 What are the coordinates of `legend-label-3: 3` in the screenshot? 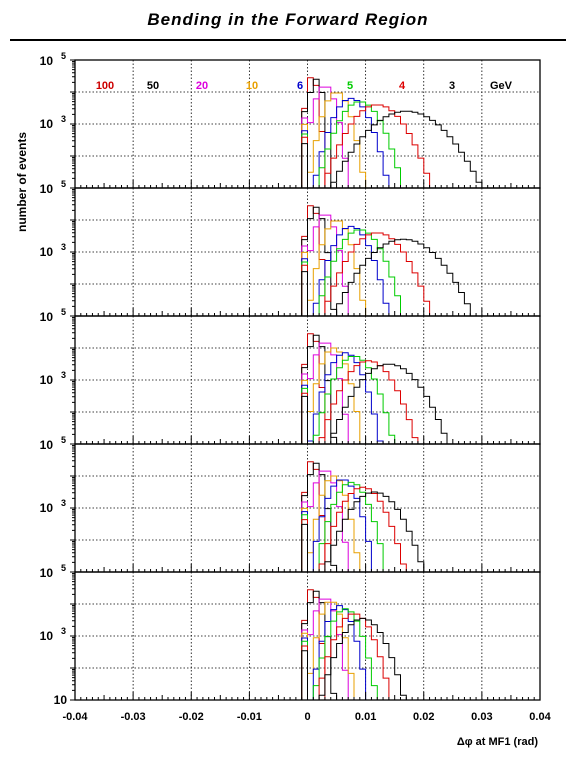 It's located at (452, 86).